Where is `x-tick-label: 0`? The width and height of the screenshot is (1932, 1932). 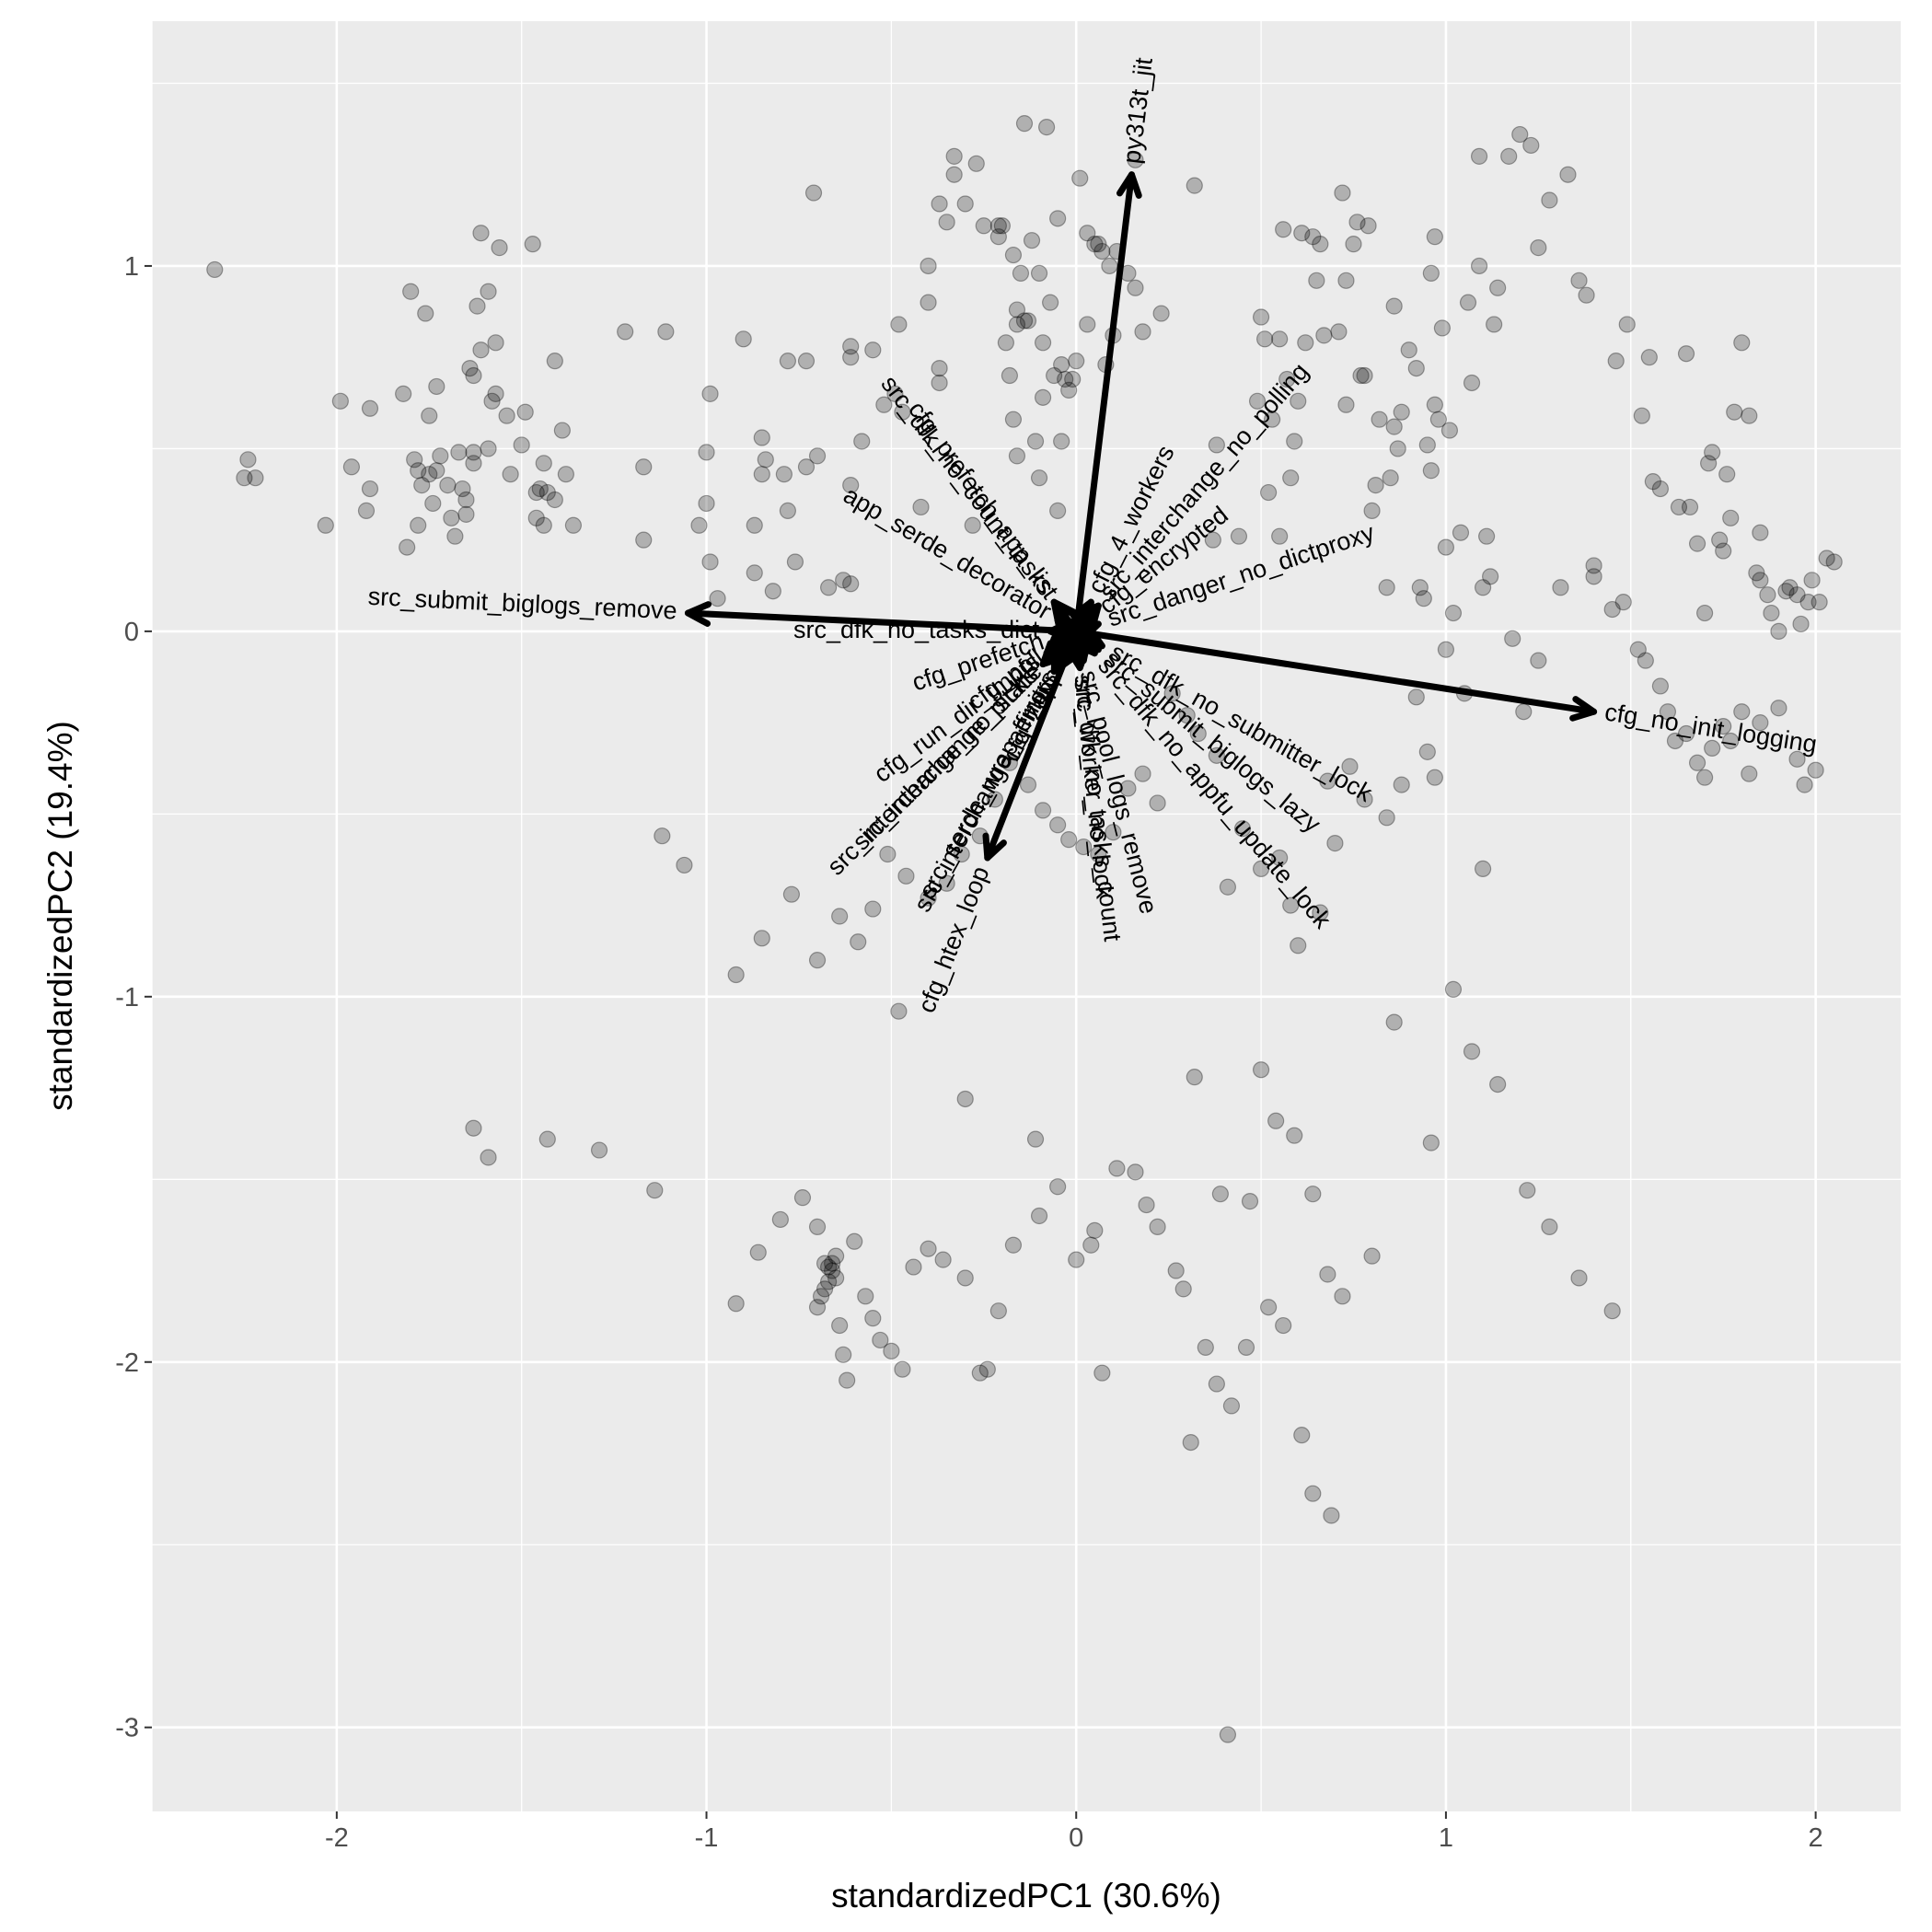
x-tick-label: 0 is located at coordinates (1076, 1838).